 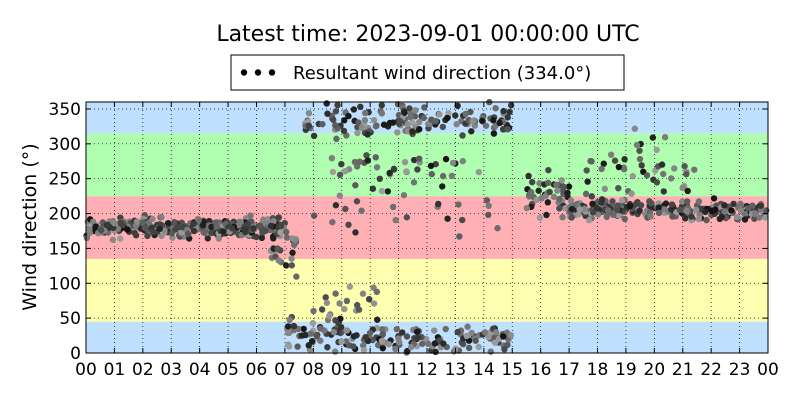 What do you see at coordinates (65, 110) in the screenshot?
I see `y-tick-label: 350` at bounding box center [65, 110].